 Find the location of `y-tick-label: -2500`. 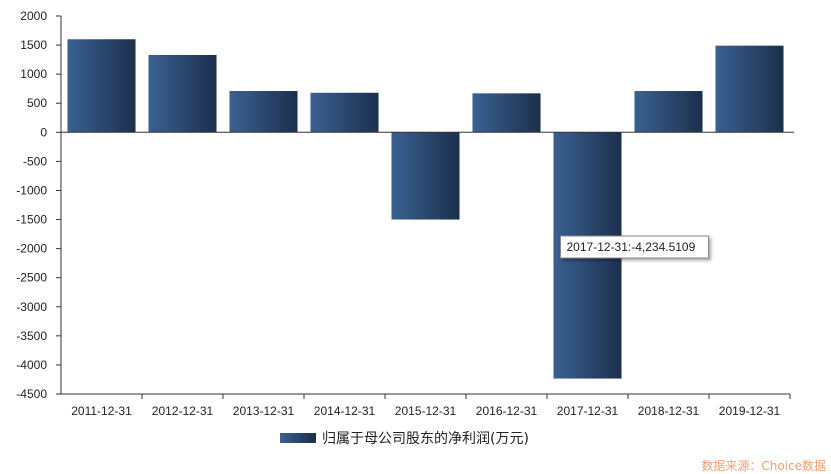

y-tick-label: -2500 is located at coordinates (31, 278).